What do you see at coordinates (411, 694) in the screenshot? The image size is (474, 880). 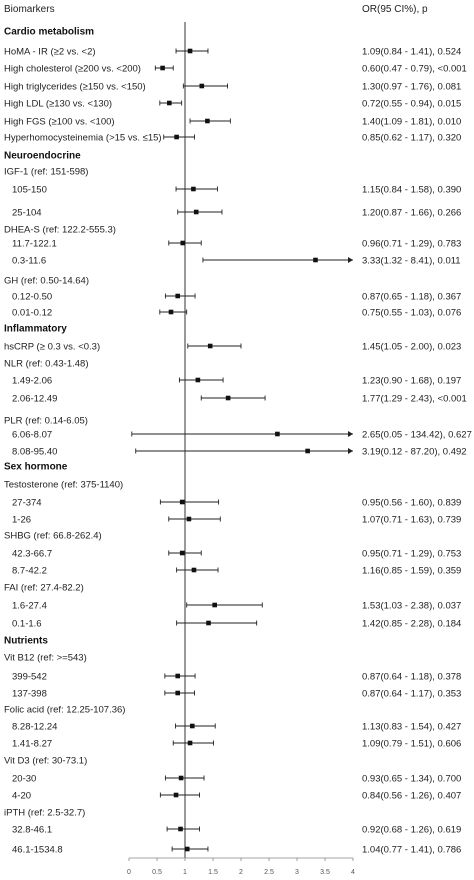 I see `row-estimate-text: 0.87(0.64 - 1.17), 0.353` at bounding box center [411, 694].